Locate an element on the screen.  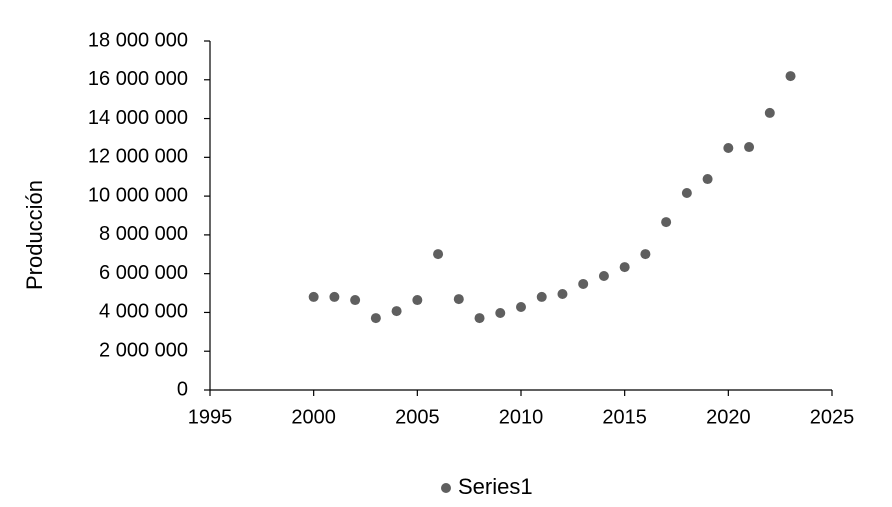
x-tick-label: 2010 is located at coordinates (521, 417).